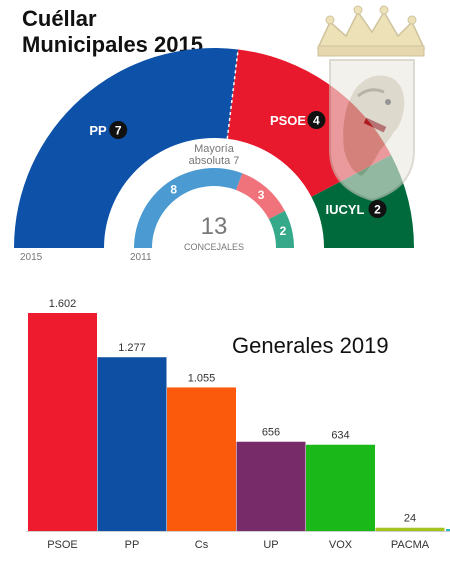  I want to click on bar-value-label: 634, so click(340, 436).